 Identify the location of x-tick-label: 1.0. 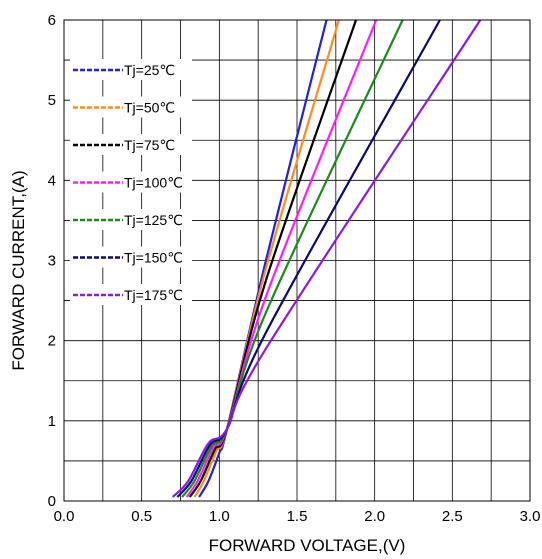
(219, 516).